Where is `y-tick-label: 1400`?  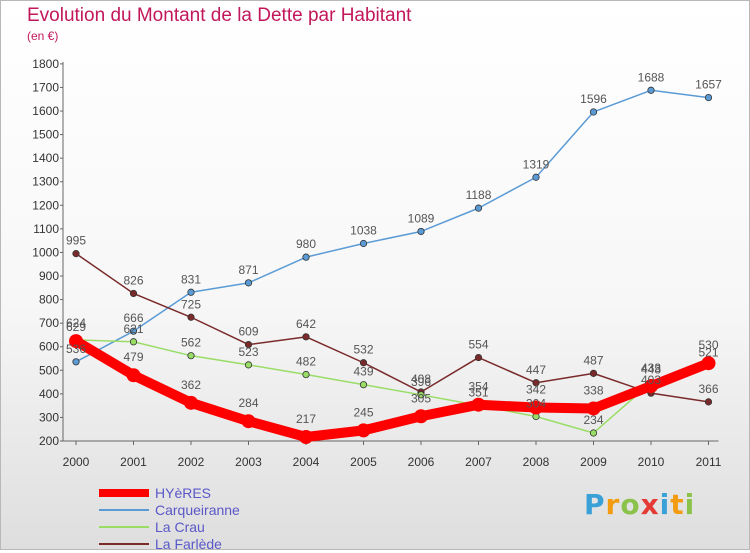 y-tick-label: 1400 is located at coordinates (45, 158).